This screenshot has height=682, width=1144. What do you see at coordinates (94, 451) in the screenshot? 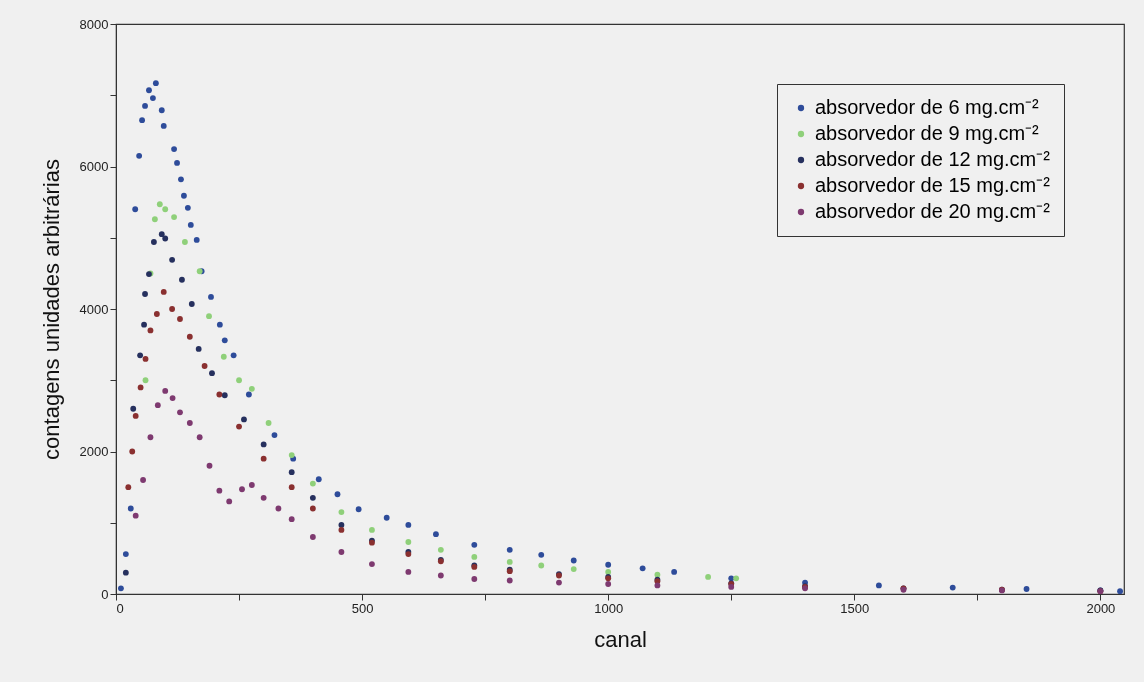
I see `y-tick-label: 2000` at bounding box center [94, 451].